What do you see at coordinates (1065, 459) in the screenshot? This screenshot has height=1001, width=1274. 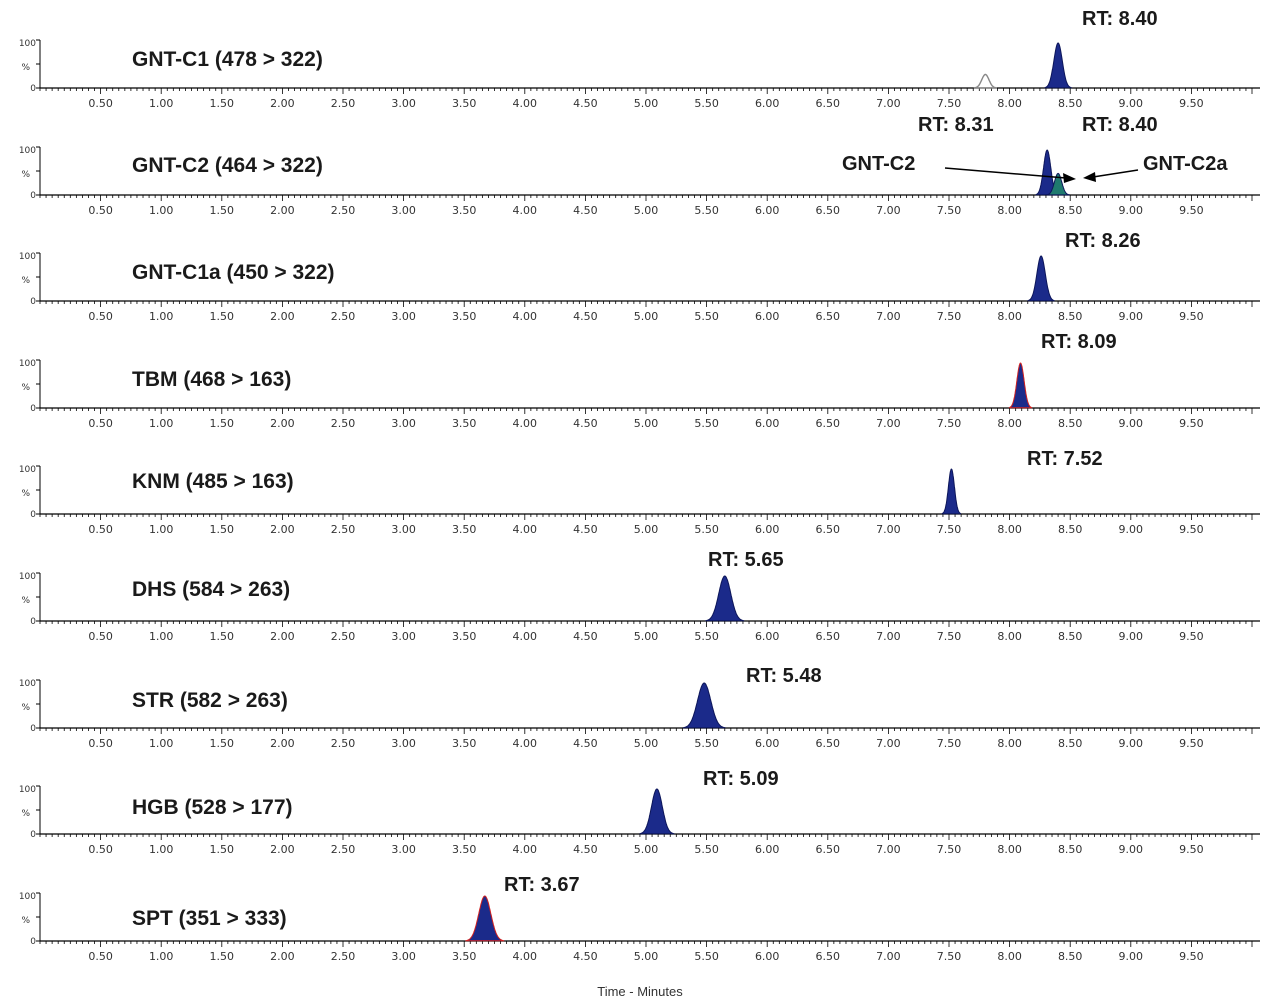 I see `rt-label: RT: 7.52` at bounding box center [1065, 459].